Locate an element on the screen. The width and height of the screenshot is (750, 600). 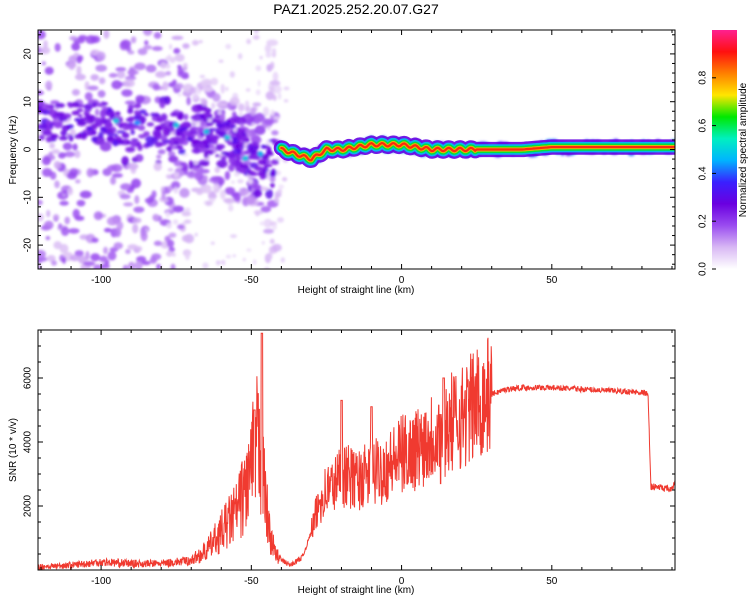
y-tick-label: 6000 is located at coordinates (28, 377).